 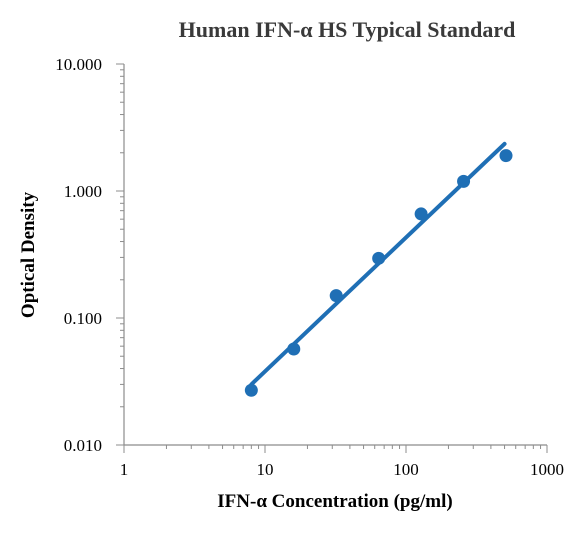 What do you see at coordinates (342, 462) in the screenshot?
I see `x-ticks: 1 10 100 1000` at bounding box center [342, 462].